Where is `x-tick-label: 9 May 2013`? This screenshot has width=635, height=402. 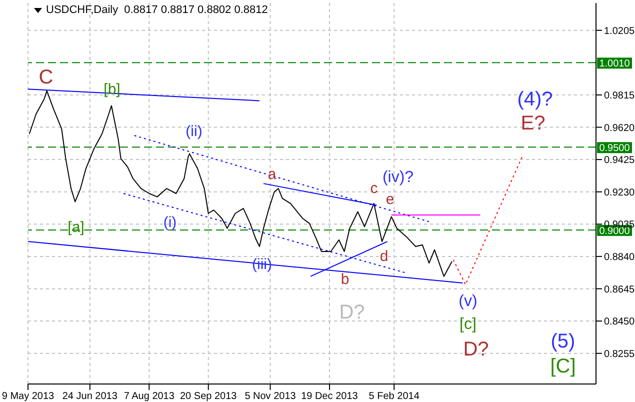
x-tick-label: 9 May 2013 is located at coordinates (28, 396).